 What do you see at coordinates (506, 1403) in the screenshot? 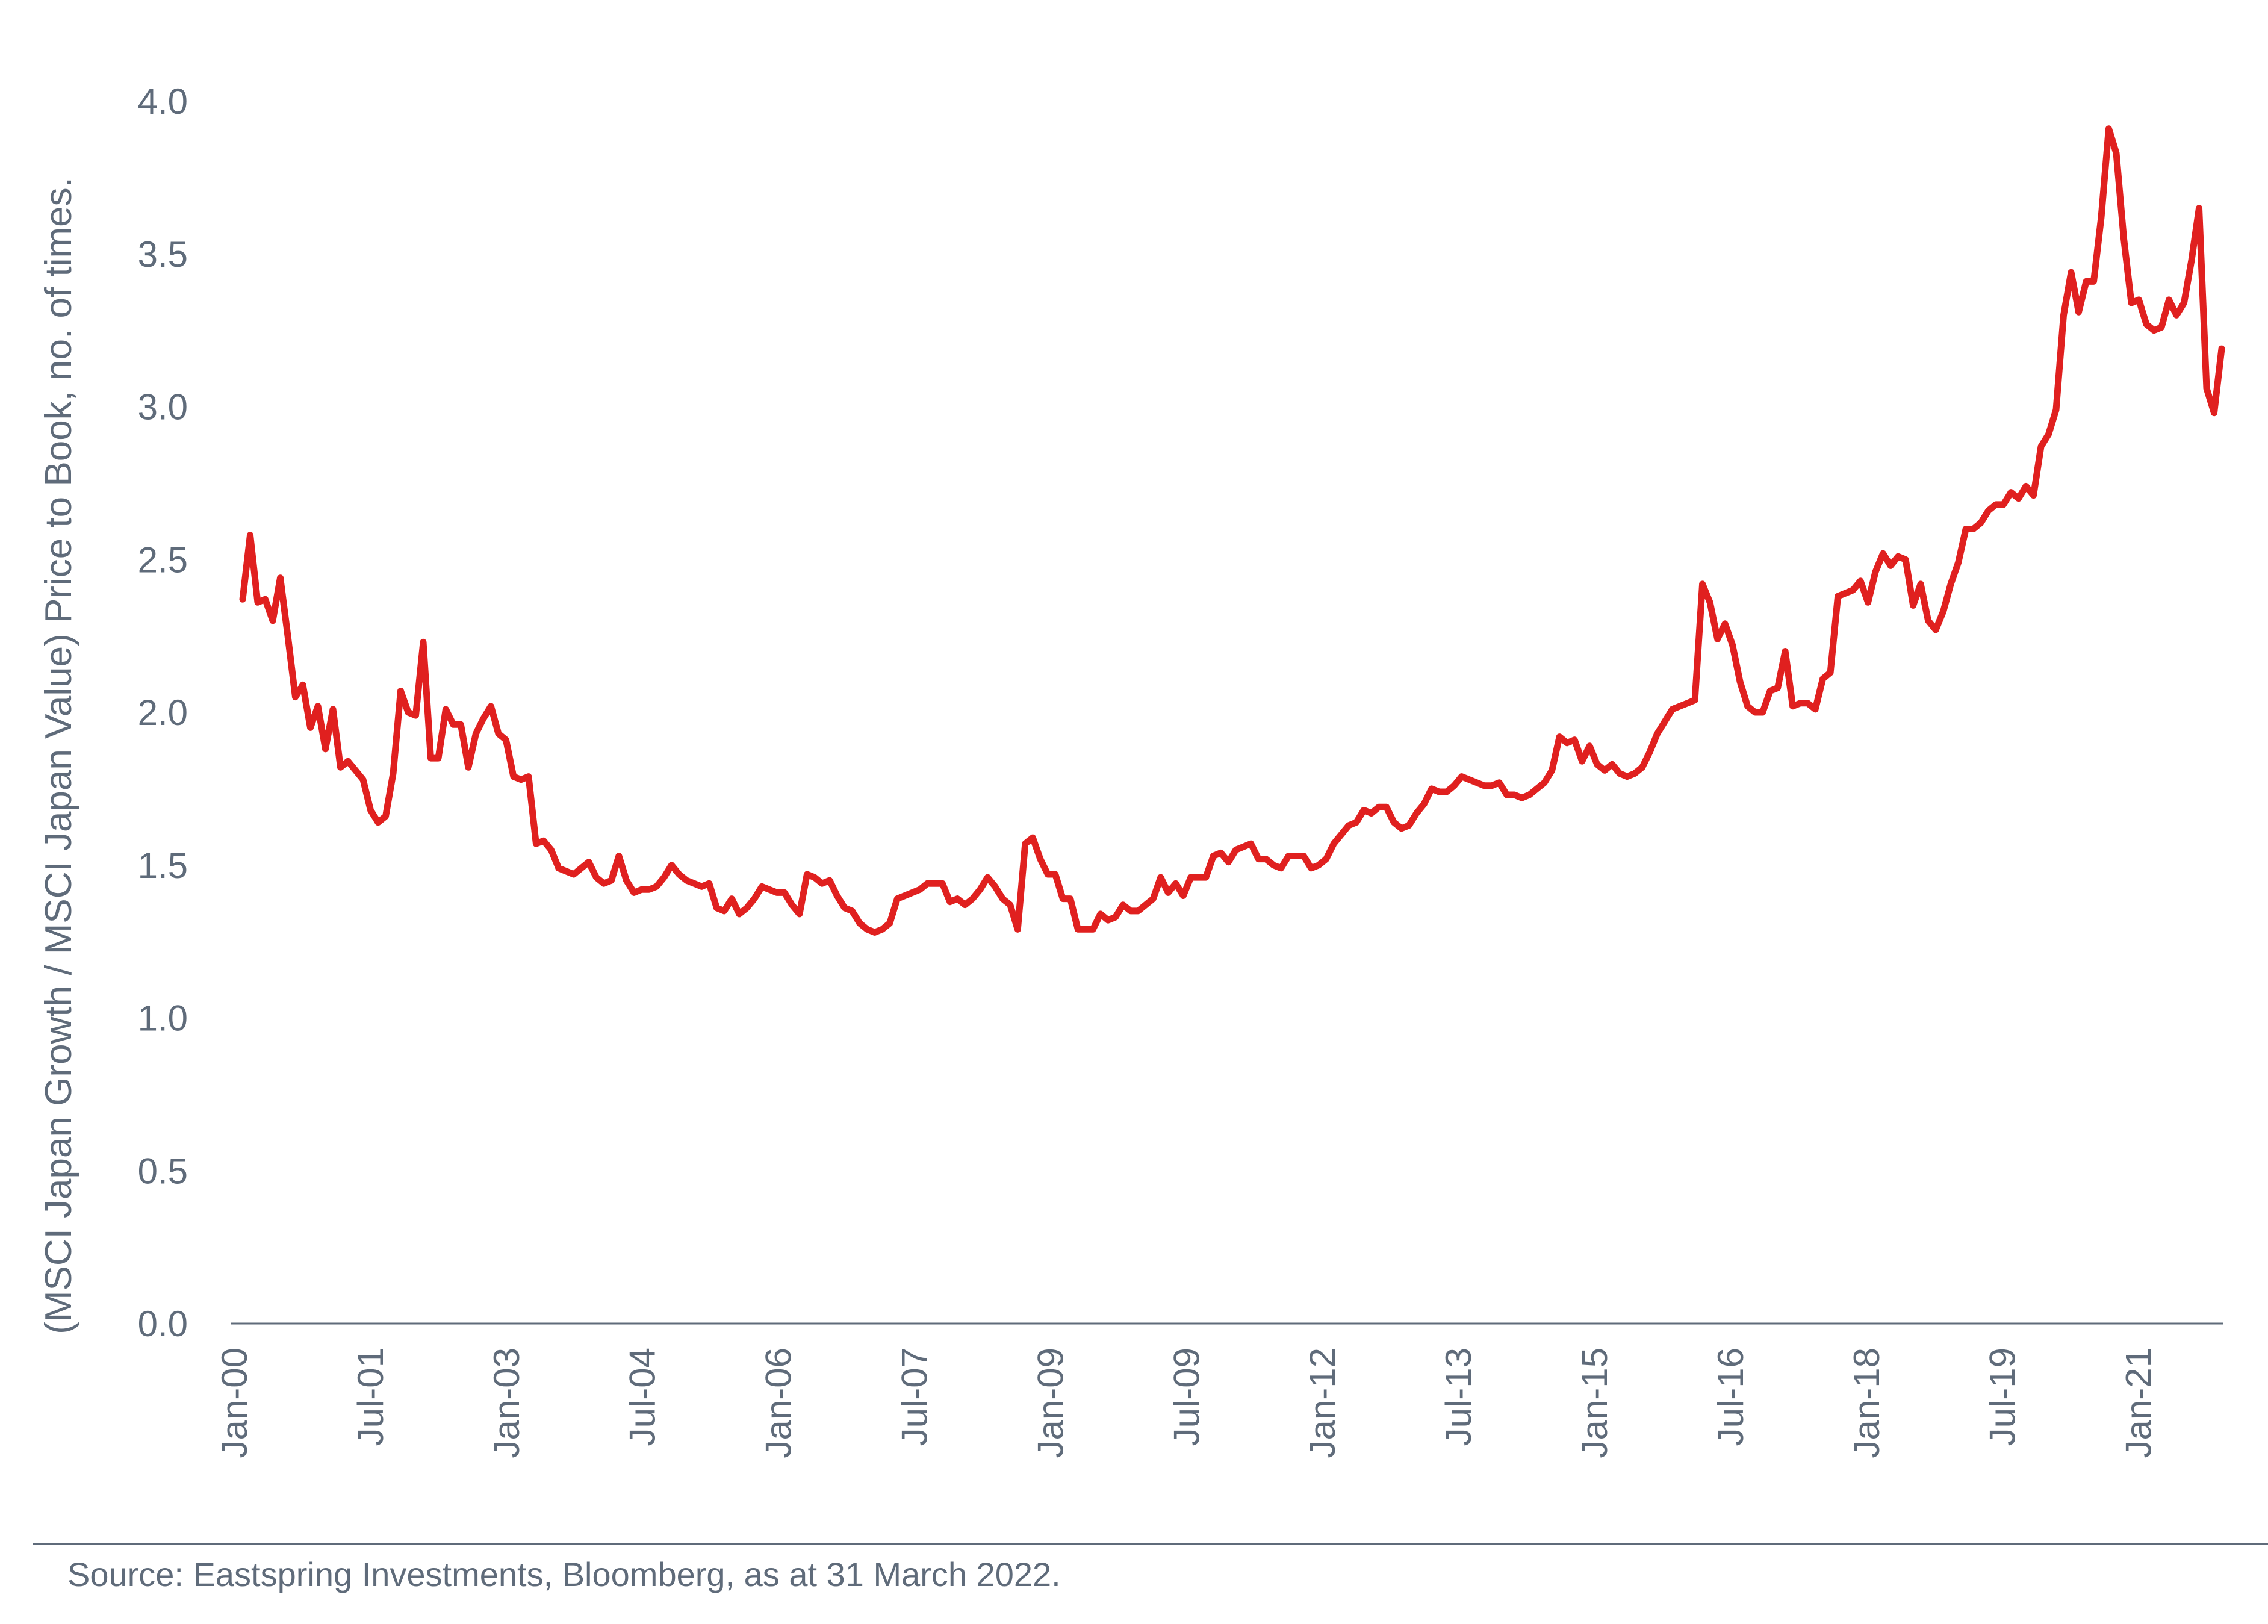
I see `x-tick-label: Jan-03` at bounding box center [506, 1403].